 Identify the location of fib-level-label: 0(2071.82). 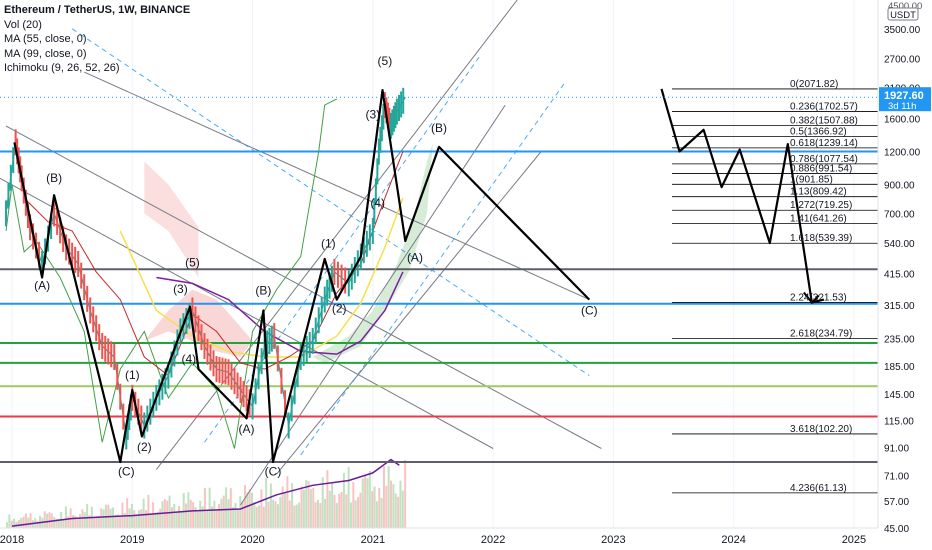
(814, 84).